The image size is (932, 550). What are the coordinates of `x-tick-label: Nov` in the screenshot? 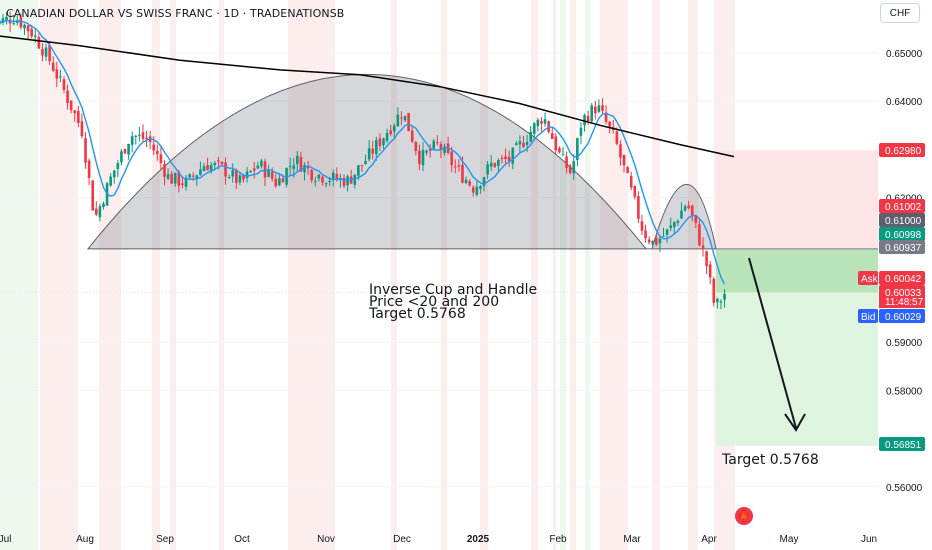 It's located at (326, 539).